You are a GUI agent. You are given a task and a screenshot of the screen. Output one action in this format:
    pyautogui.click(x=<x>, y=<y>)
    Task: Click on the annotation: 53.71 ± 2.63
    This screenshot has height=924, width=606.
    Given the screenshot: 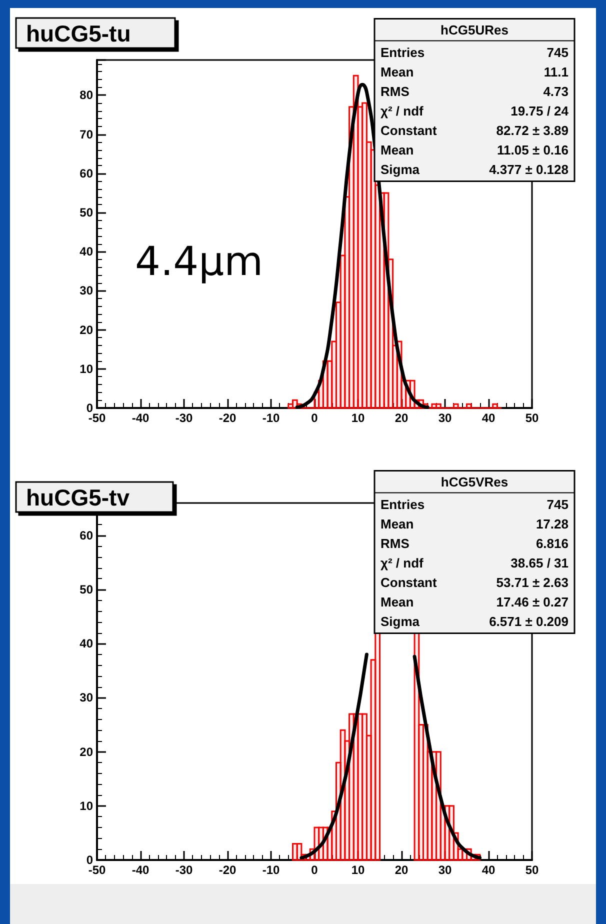 What is the action you would take?
    pyautogui.click(x=532, y=582)
    